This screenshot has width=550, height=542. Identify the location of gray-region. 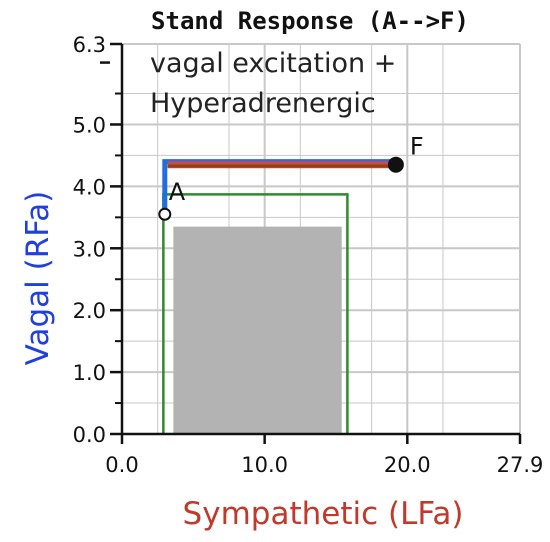
(257, 330).